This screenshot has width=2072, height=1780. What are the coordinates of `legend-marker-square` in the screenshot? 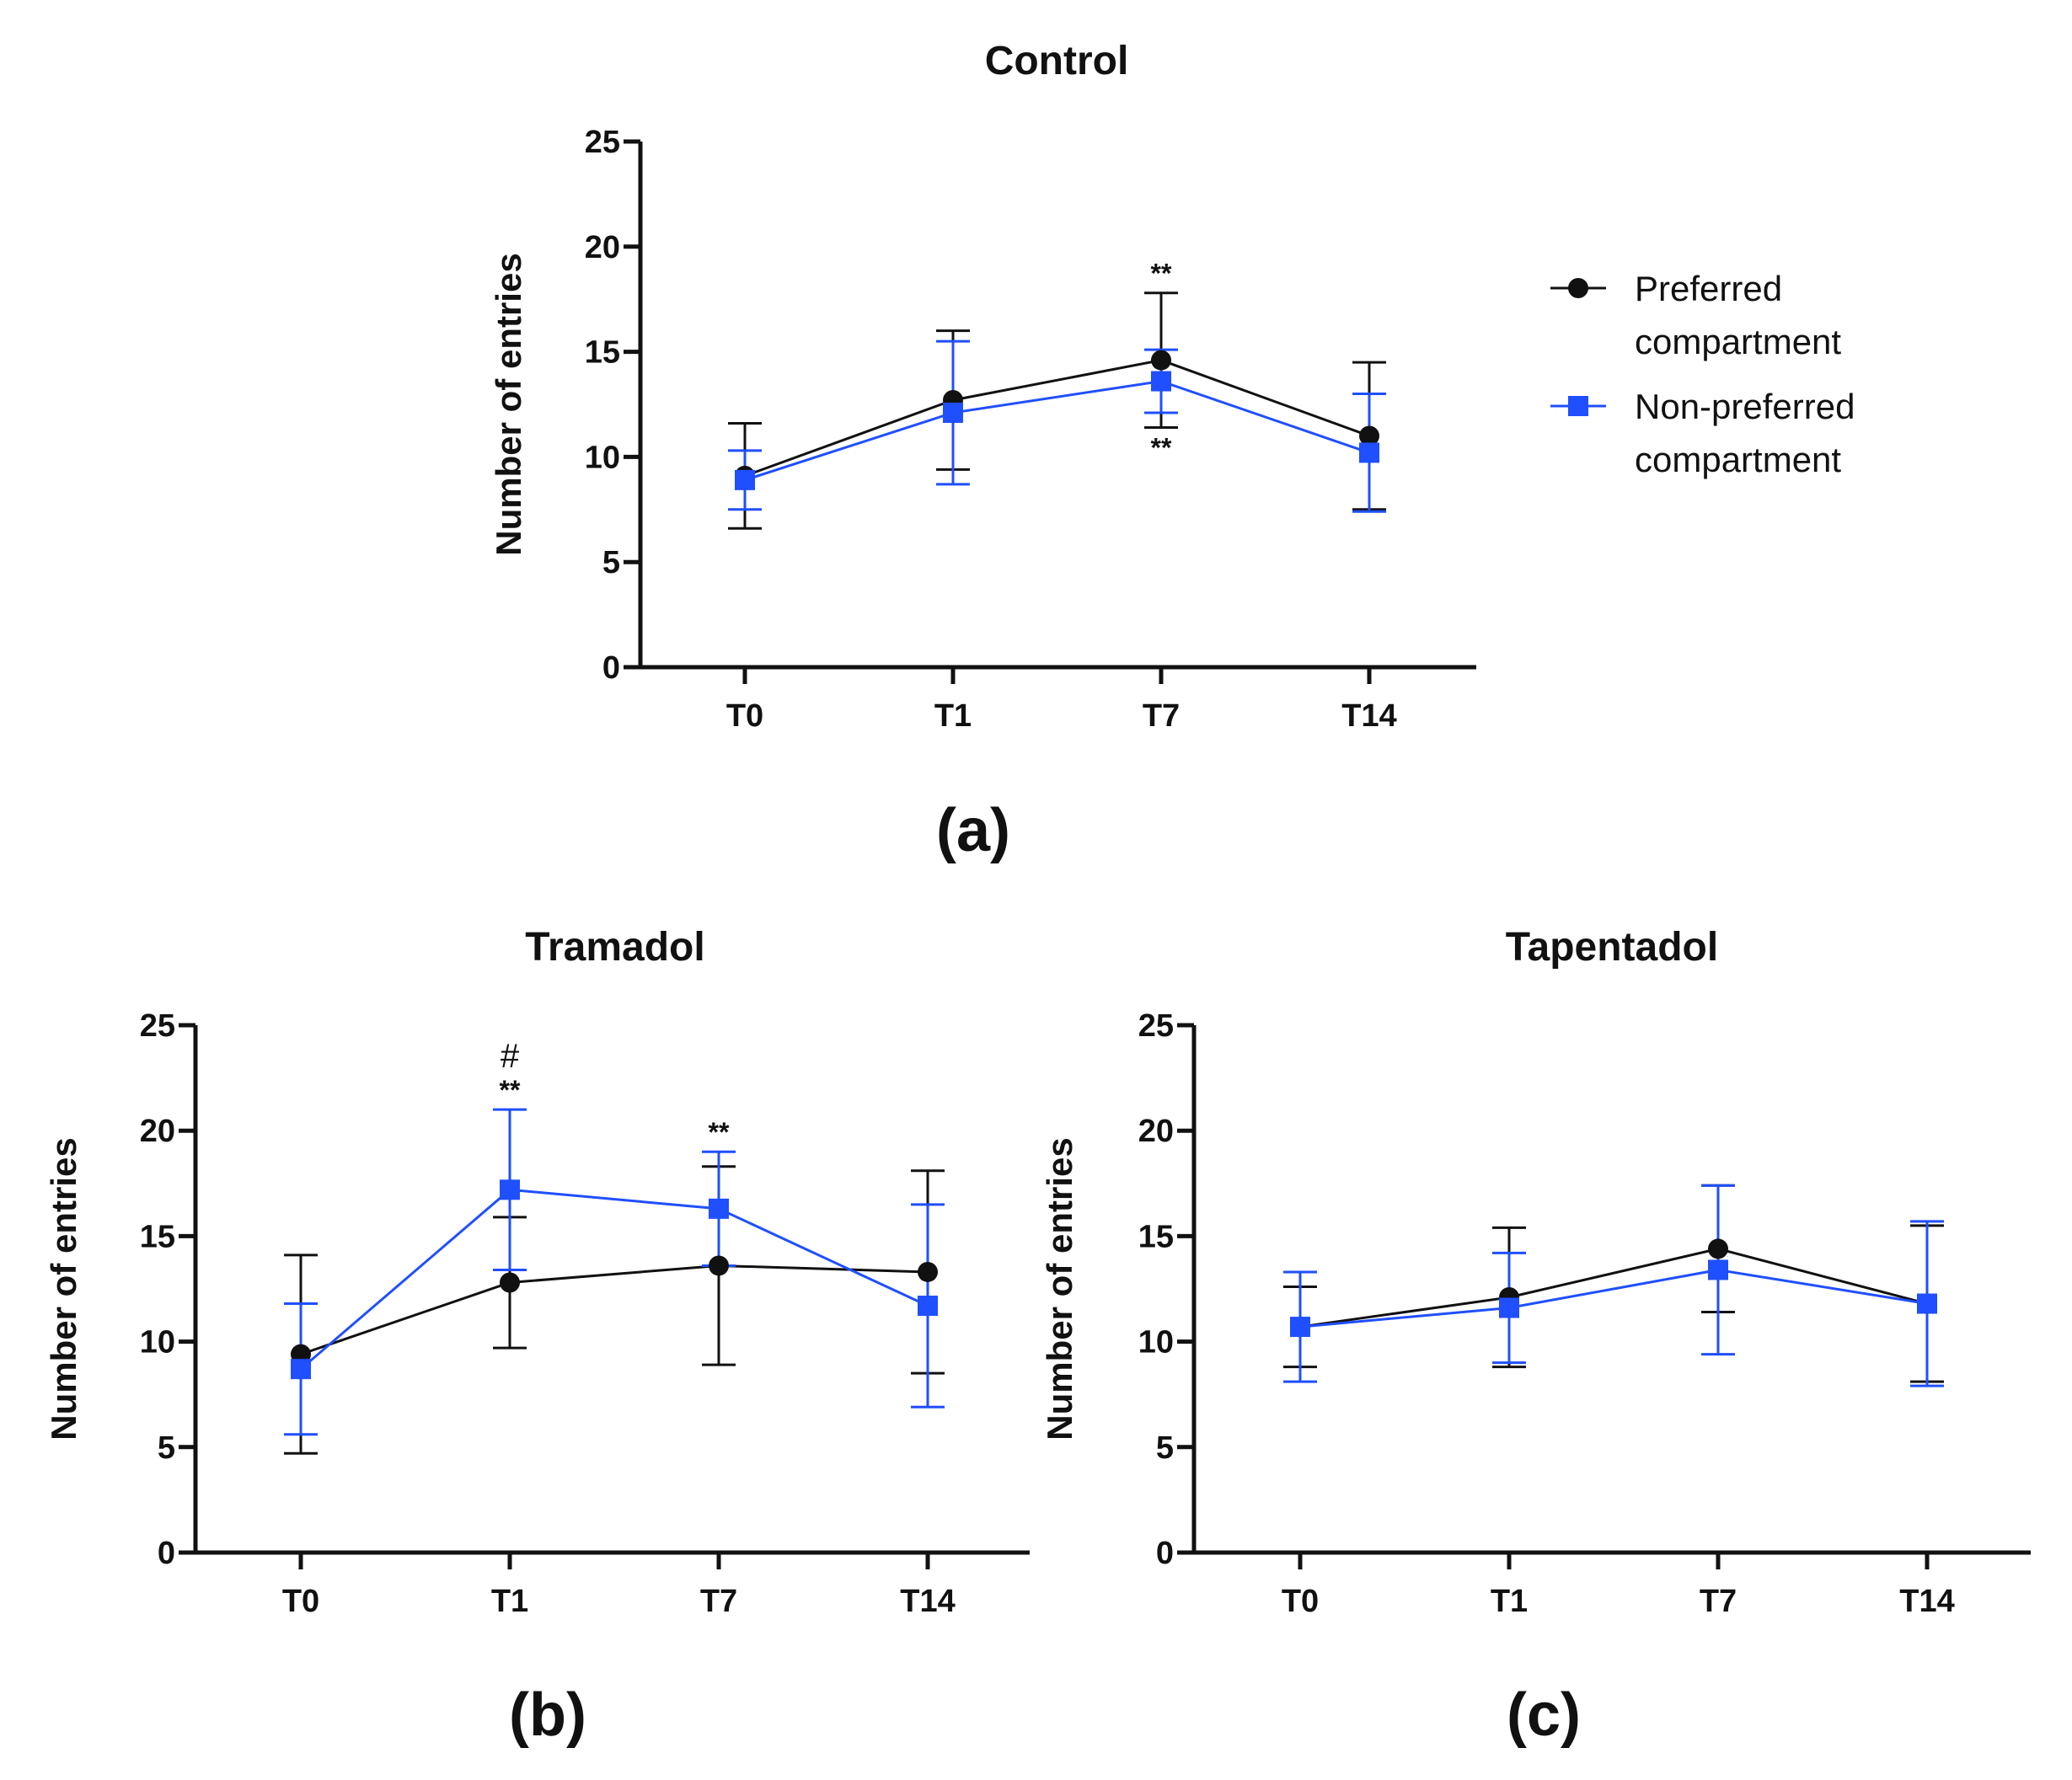 It's located at (1578, 406).